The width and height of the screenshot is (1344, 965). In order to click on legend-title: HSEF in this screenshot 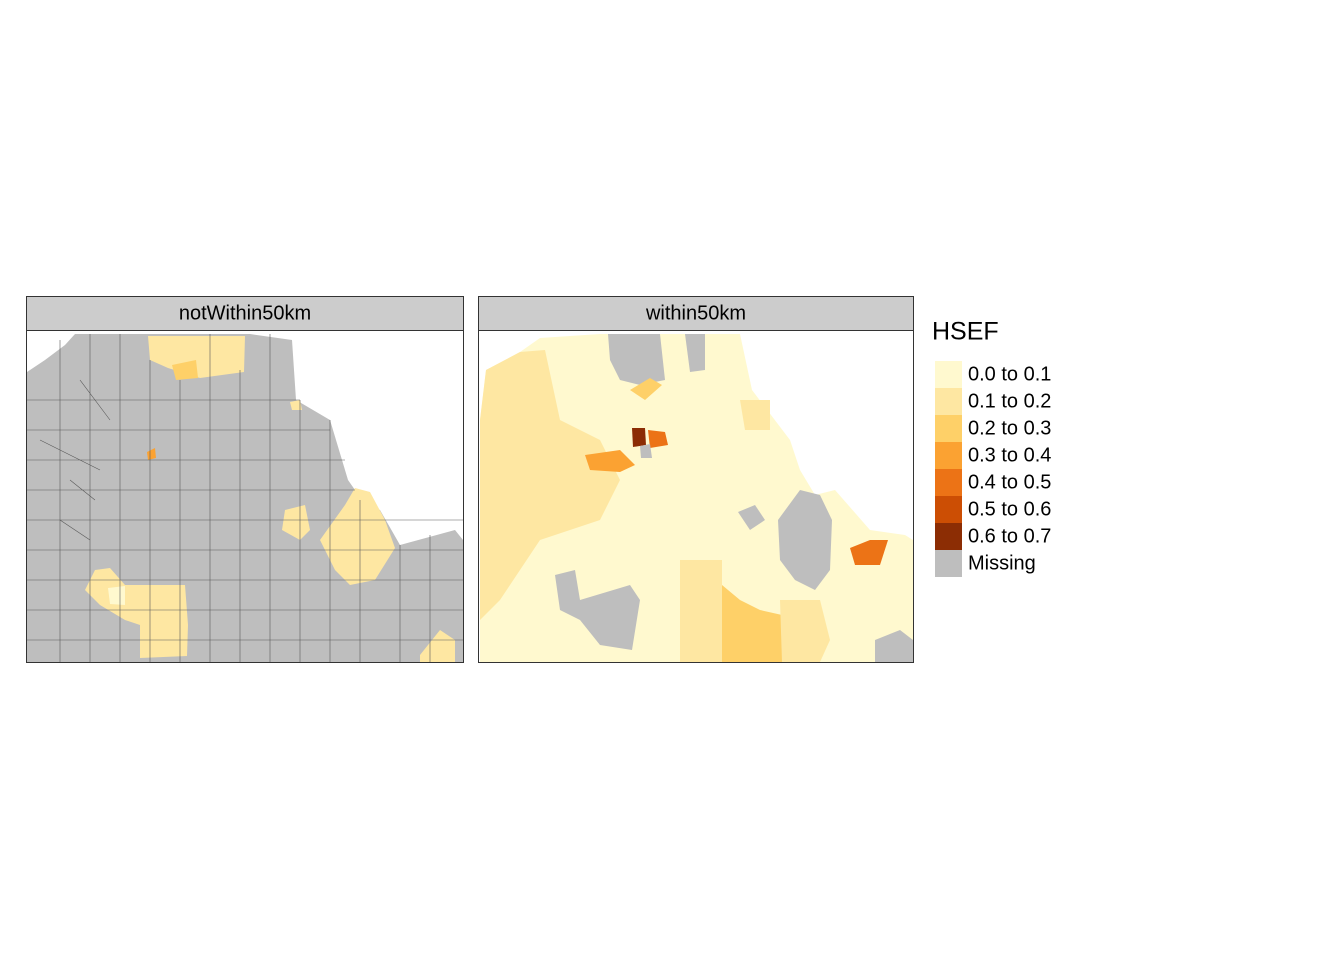, I will do `click(965, 332)`.